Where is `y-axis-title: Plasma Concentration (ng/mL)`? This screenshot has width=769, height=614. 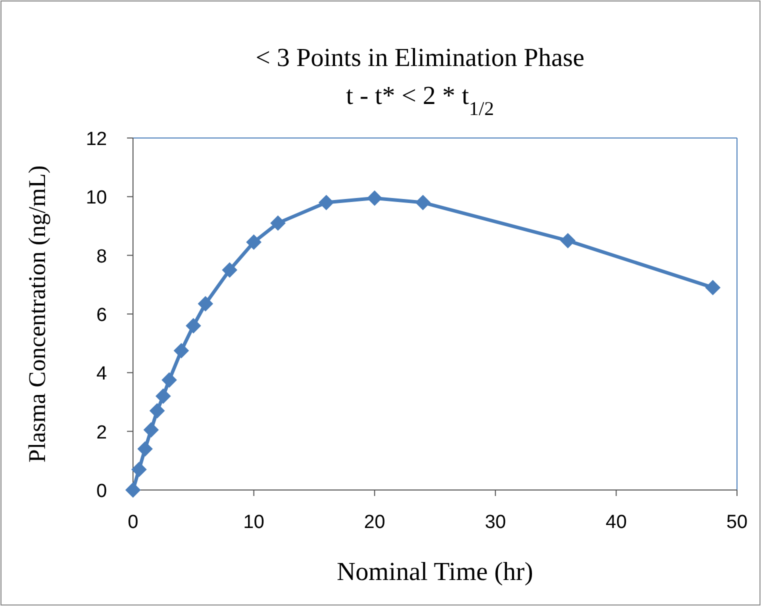 y-axis-title: Plasma Concentration (ng/mL) is located at coordinates (38, 314).